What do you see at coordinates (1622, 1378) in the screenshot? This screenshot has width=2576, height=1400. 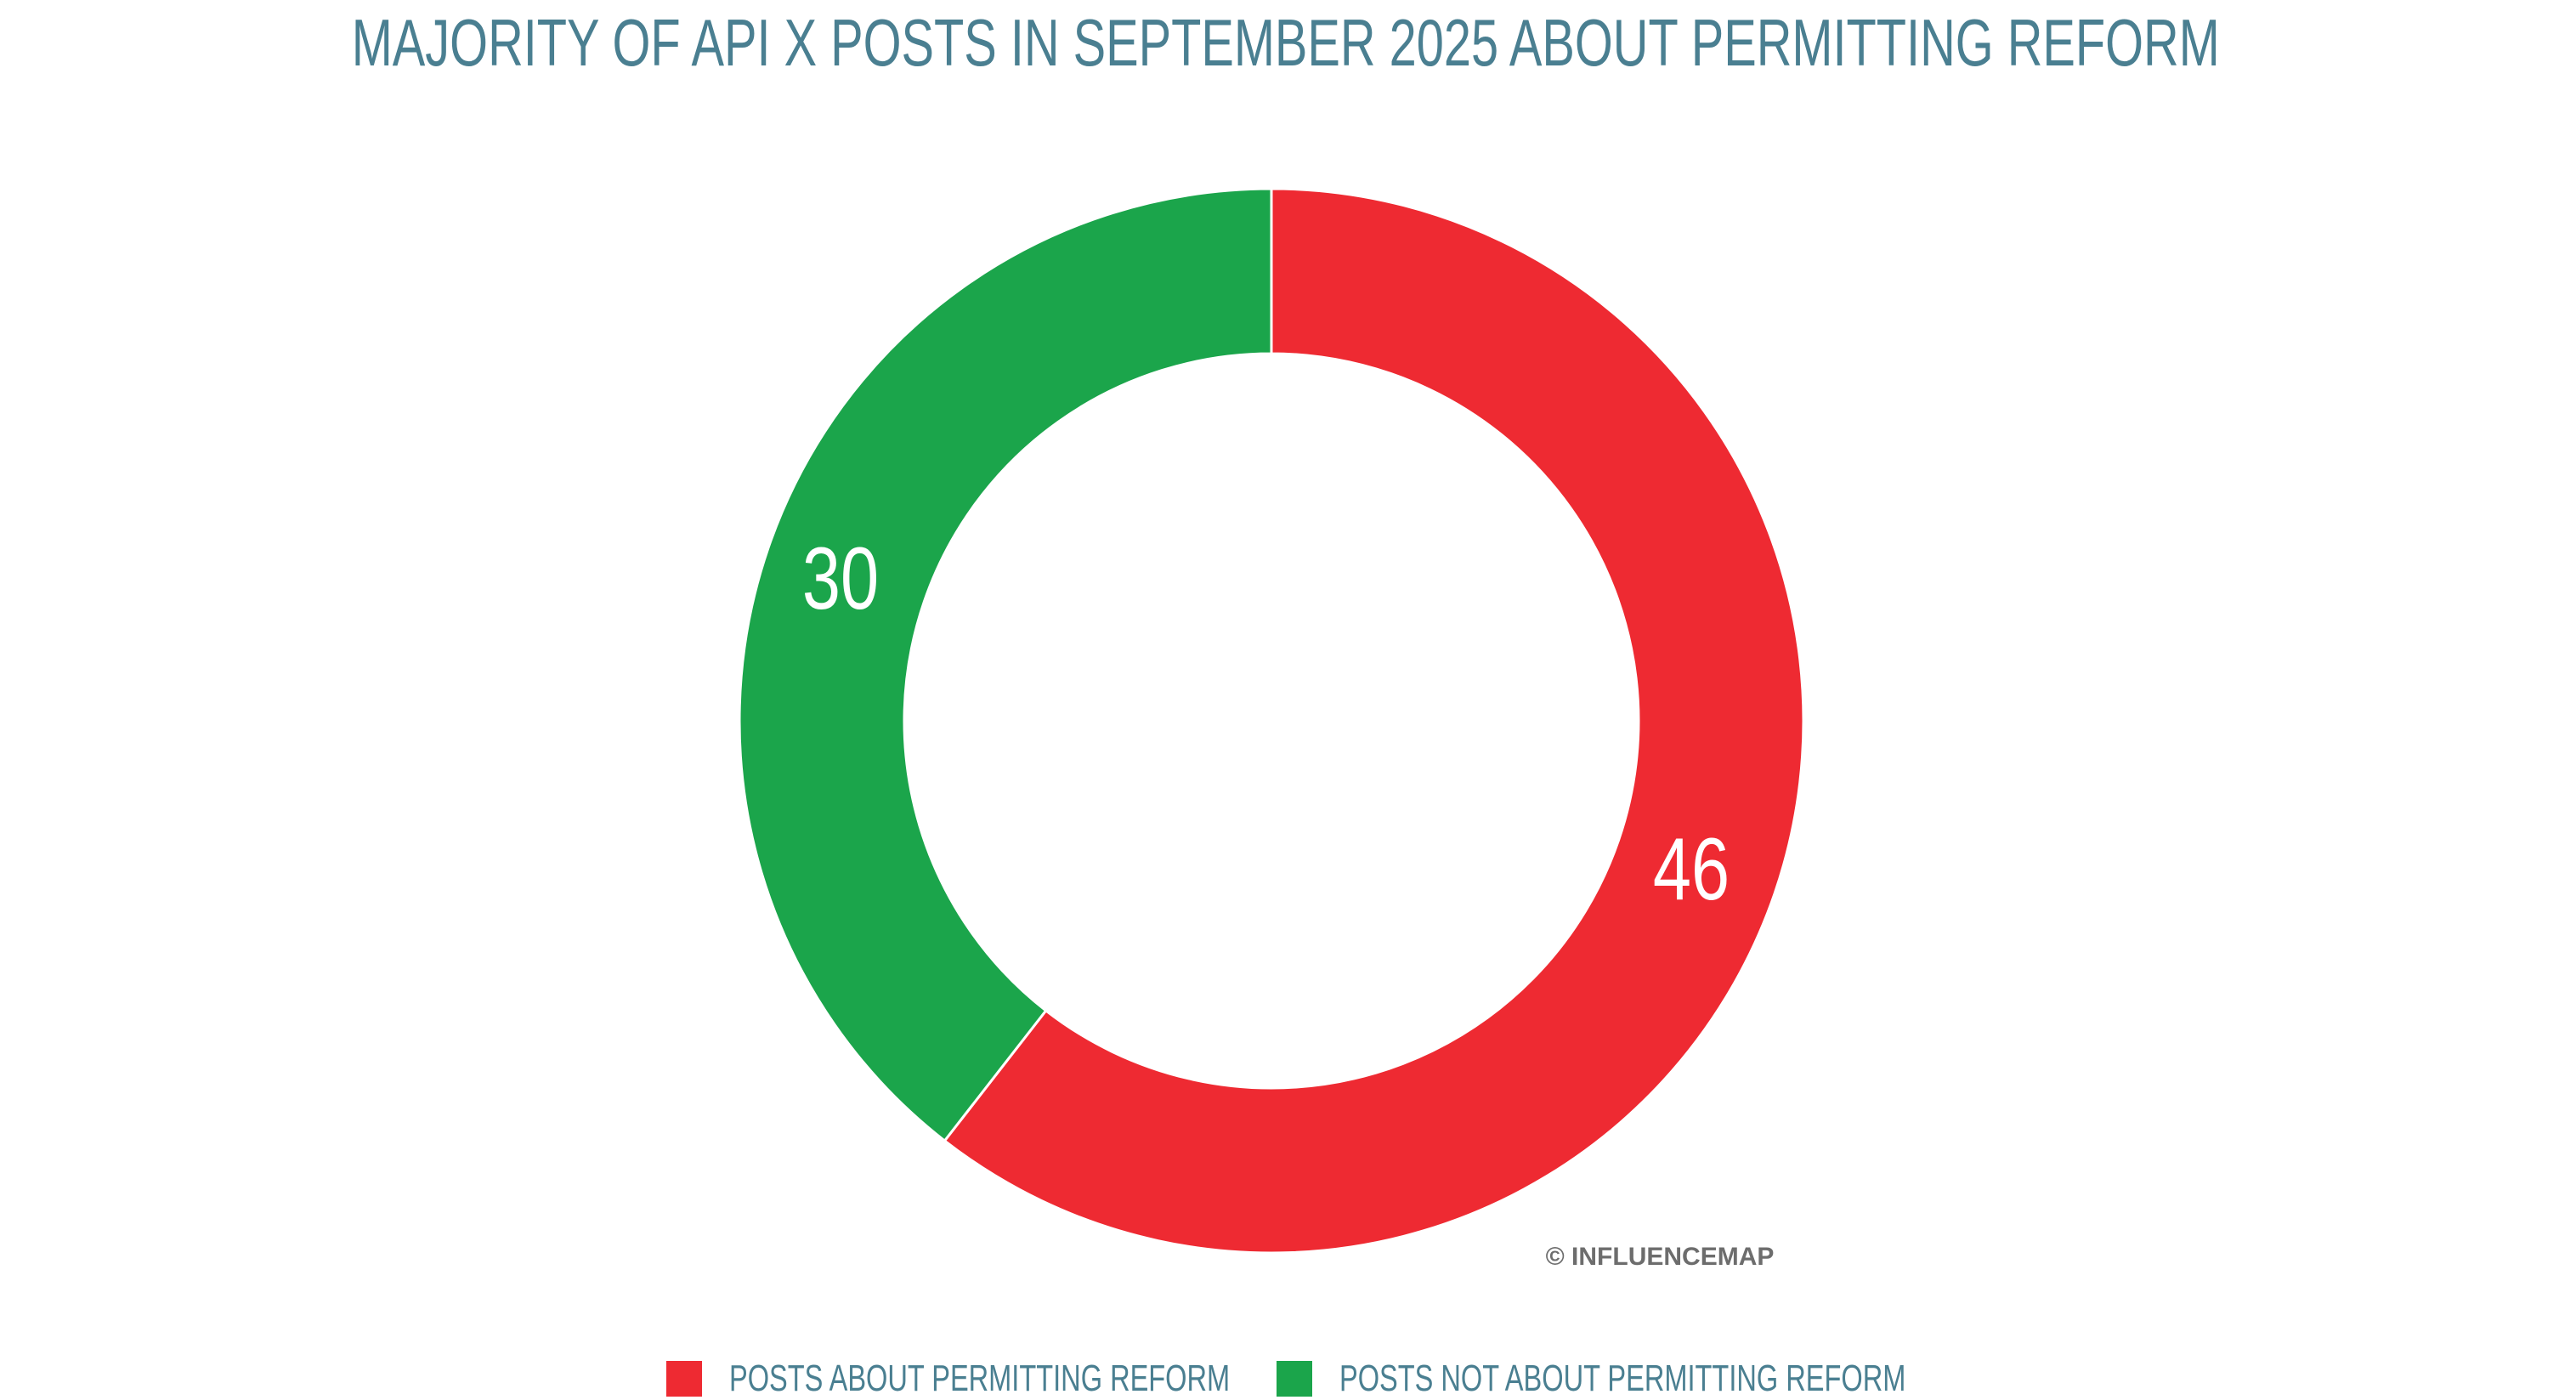 I see `legend-label-posts-not-about: POSTS NOT ABOUT PERMITTING REFORM` at bounding box center [1622, 1378].